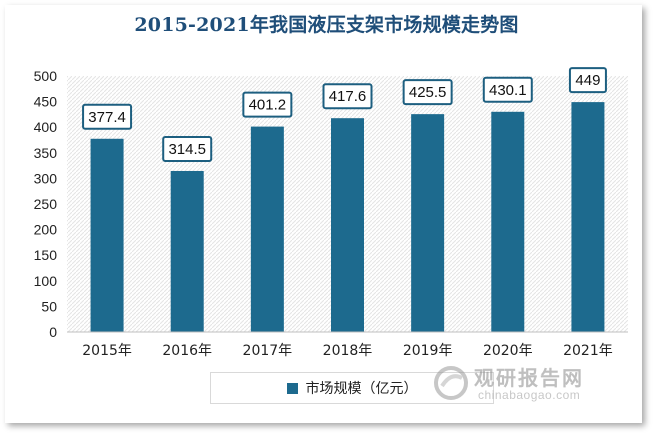 Image resolution: width=653 pixels, height=433 pixels. I want to click on data-label: 377.4, so click(107, 117).